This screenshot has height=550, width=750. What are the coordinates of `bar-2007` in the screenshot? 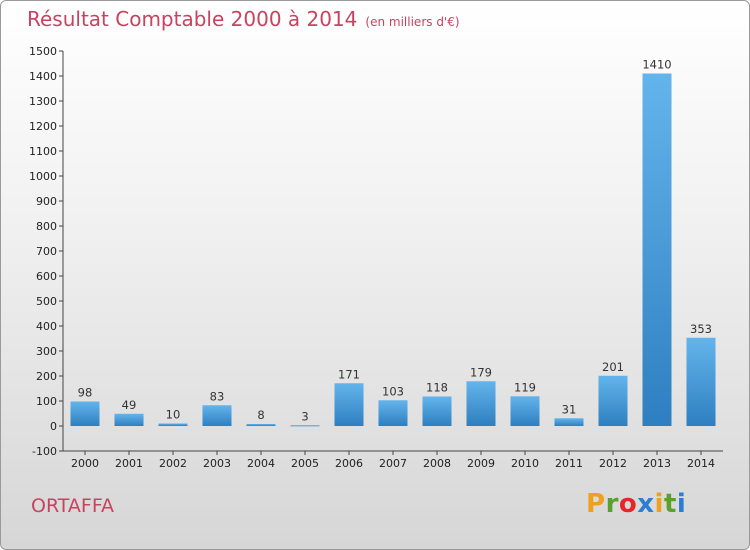 It's located at (393, 413).